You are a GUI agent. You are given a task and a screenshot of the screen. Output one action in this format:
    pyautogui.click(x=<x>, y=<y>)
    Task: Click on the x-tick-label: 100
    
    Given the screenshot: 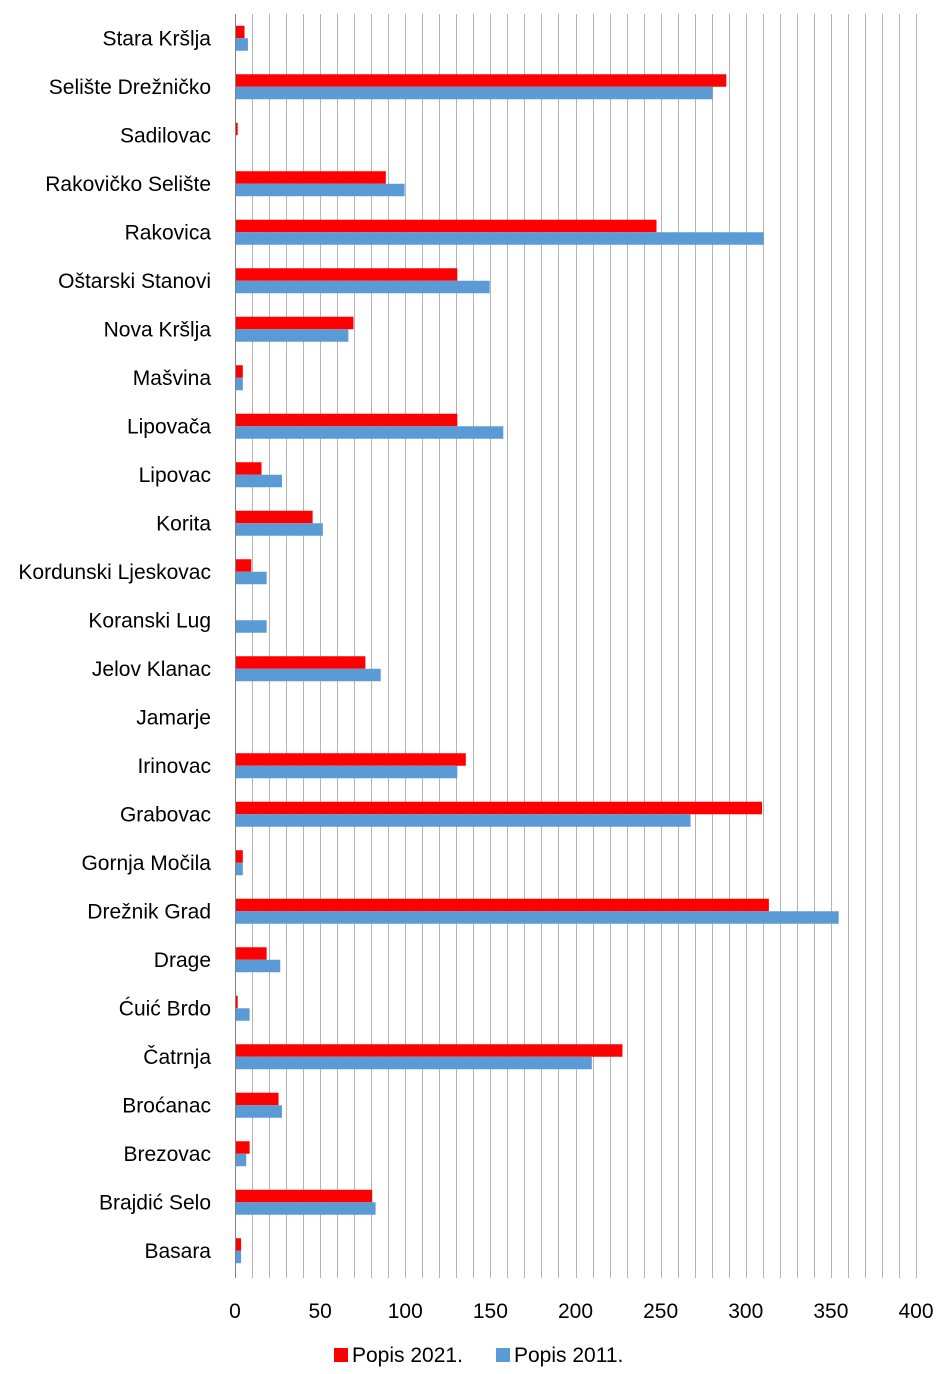 What is the action you would take?
    pyautogui.click(x=405, y=1311)
    